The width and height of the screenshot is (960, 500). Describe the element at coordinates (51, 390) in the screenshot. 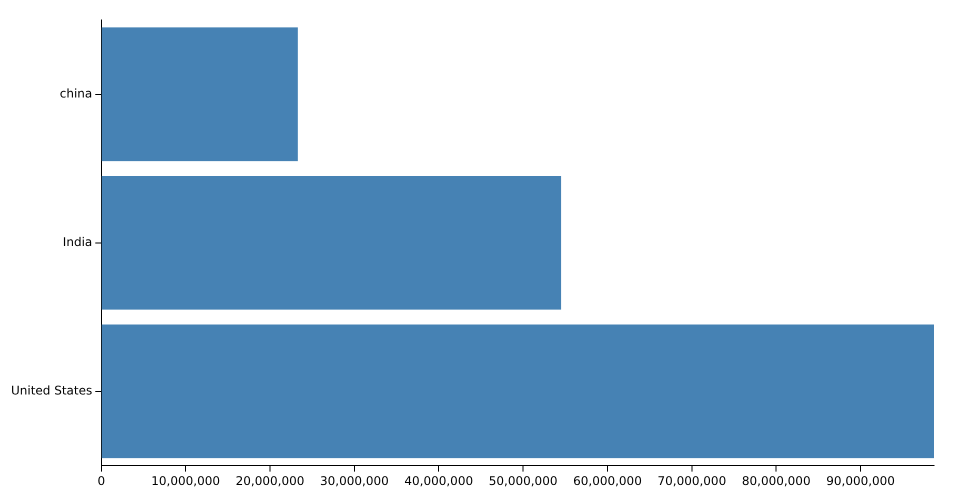

I see `y-tick-label: United States` at that location.